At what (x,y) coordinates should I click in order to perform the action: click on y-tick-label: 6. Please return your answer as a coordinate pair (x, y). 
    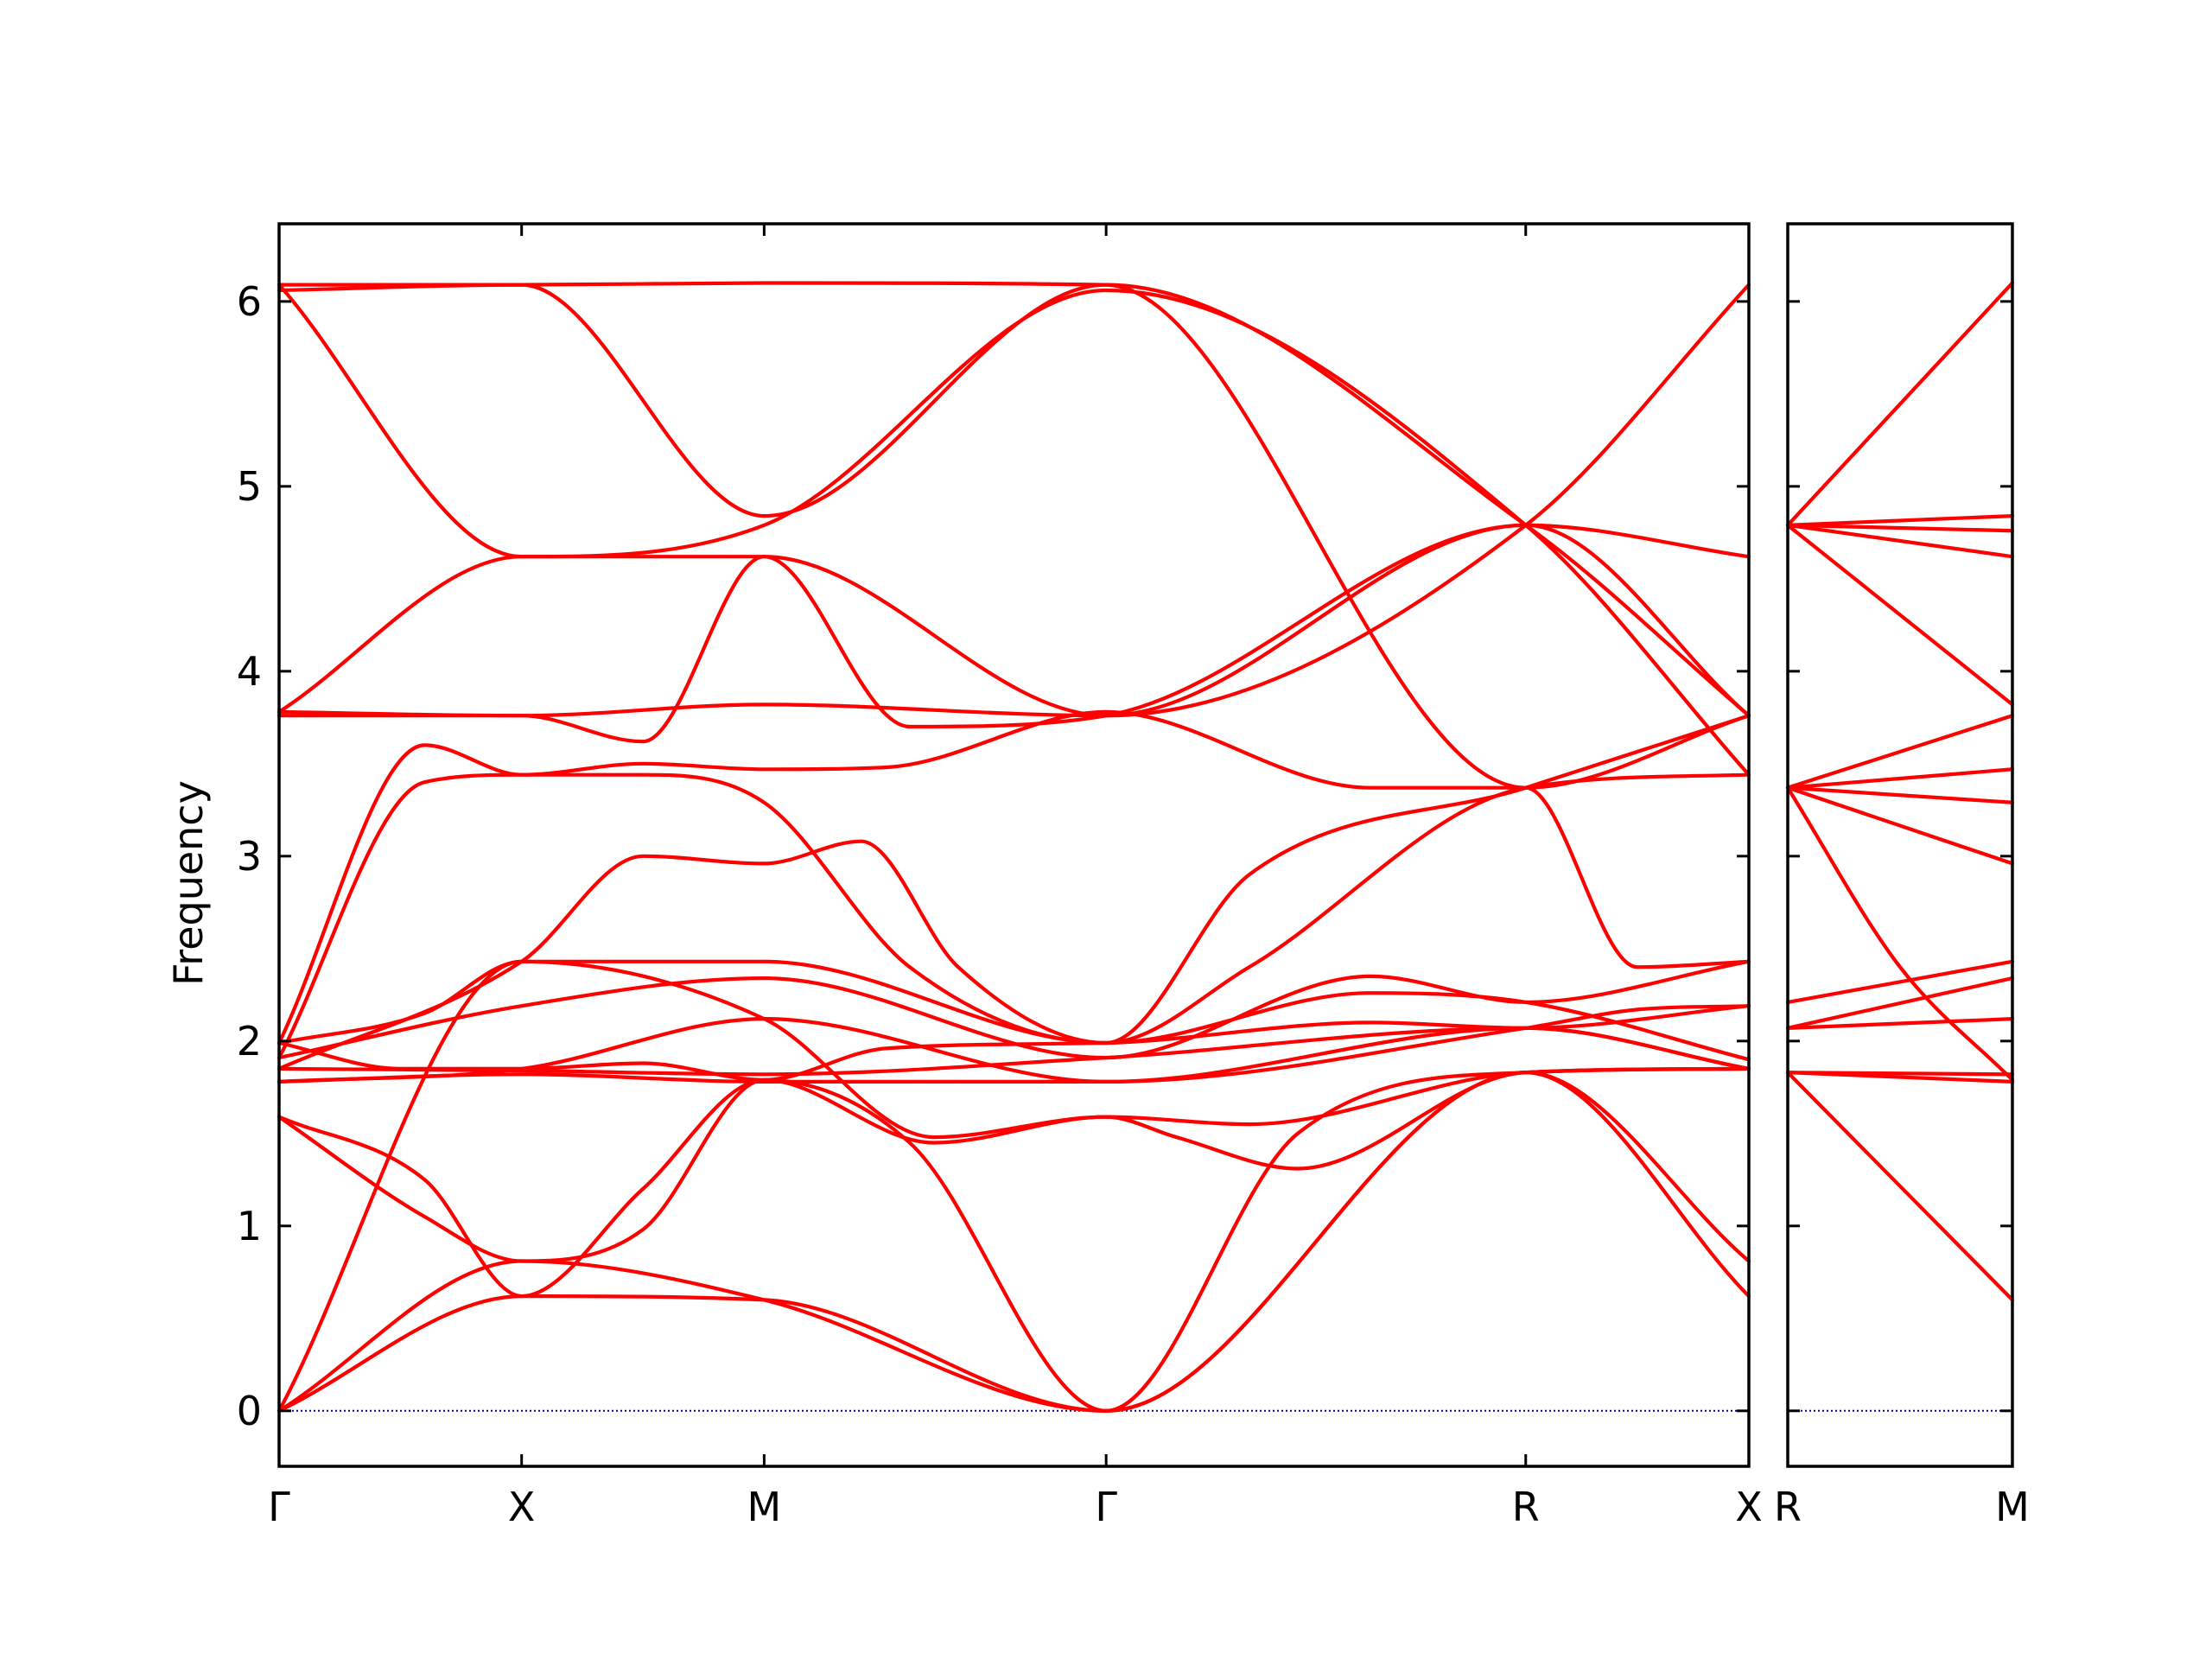
    Looking at the image, I should click on (249, 301).